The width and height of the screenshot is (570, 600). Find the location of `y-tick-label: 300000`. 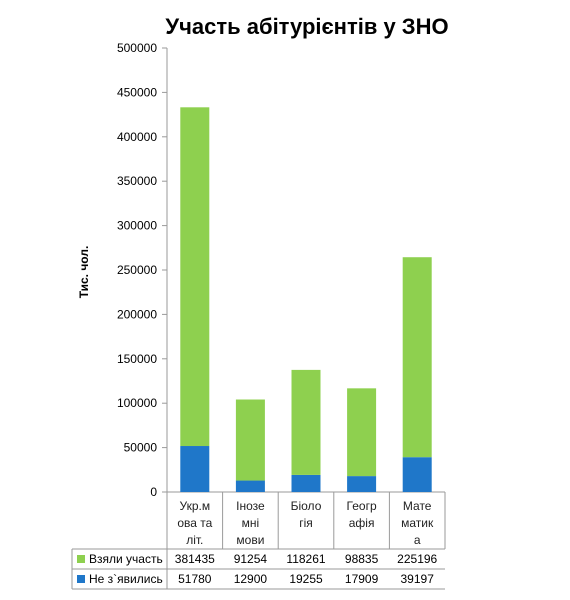

y-tick-label: 300000 is located at coordinates (137, 226).